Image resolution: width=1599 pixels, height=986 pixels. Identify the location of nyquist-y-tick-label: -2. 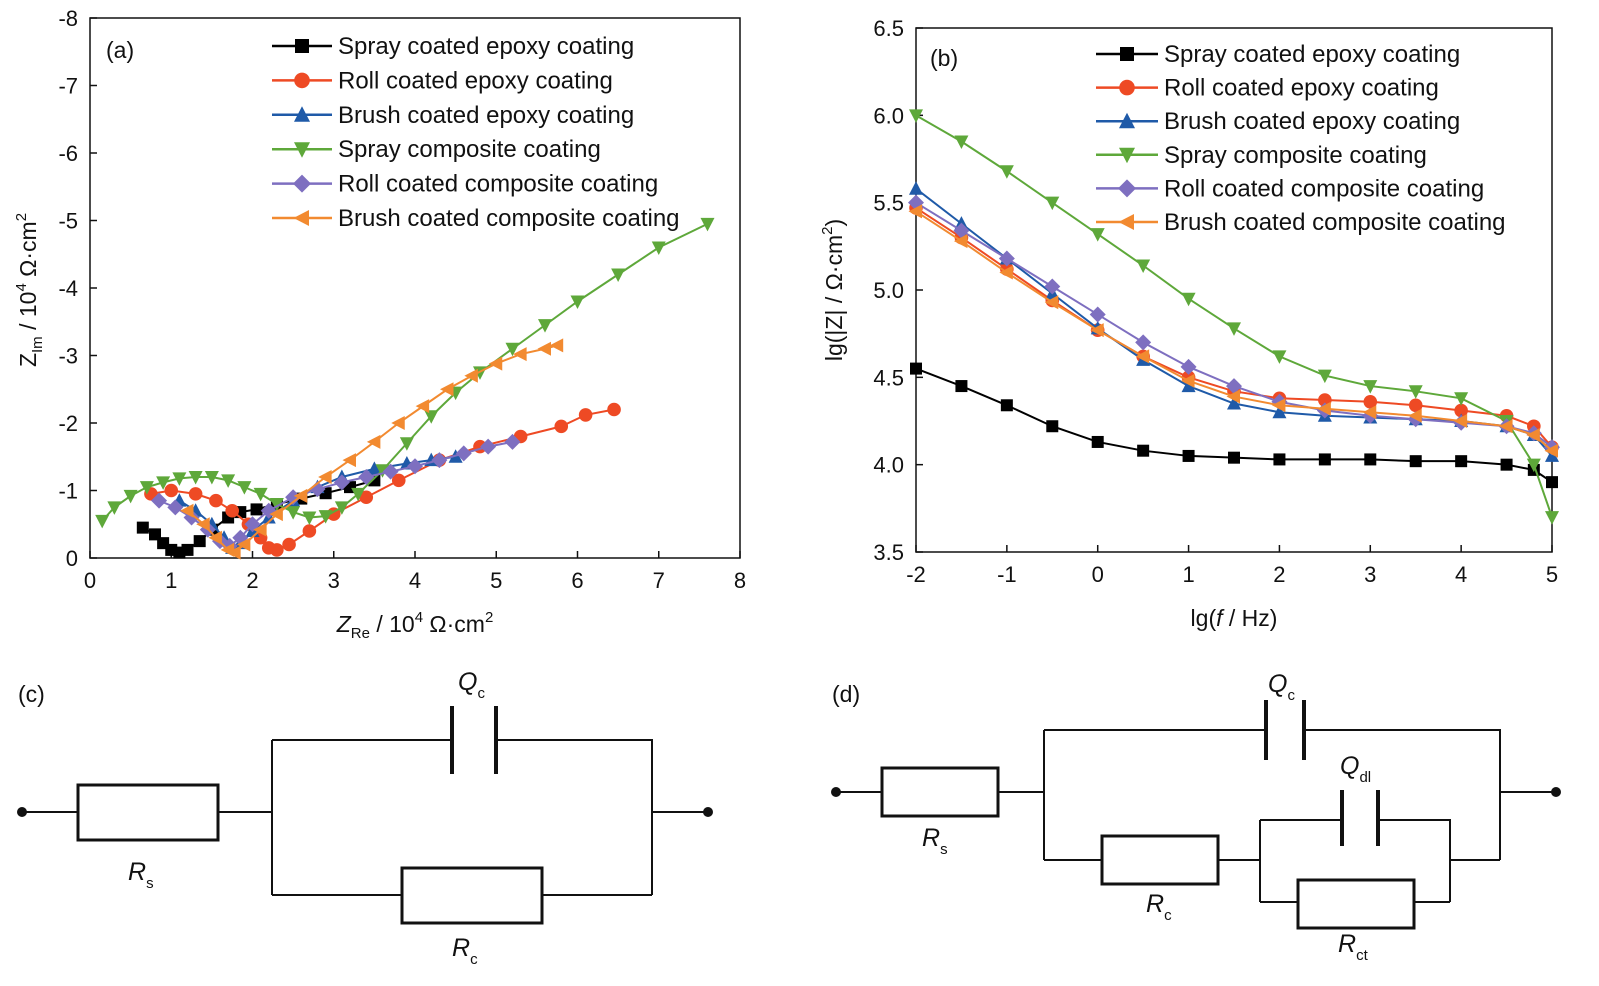
(68, 423).